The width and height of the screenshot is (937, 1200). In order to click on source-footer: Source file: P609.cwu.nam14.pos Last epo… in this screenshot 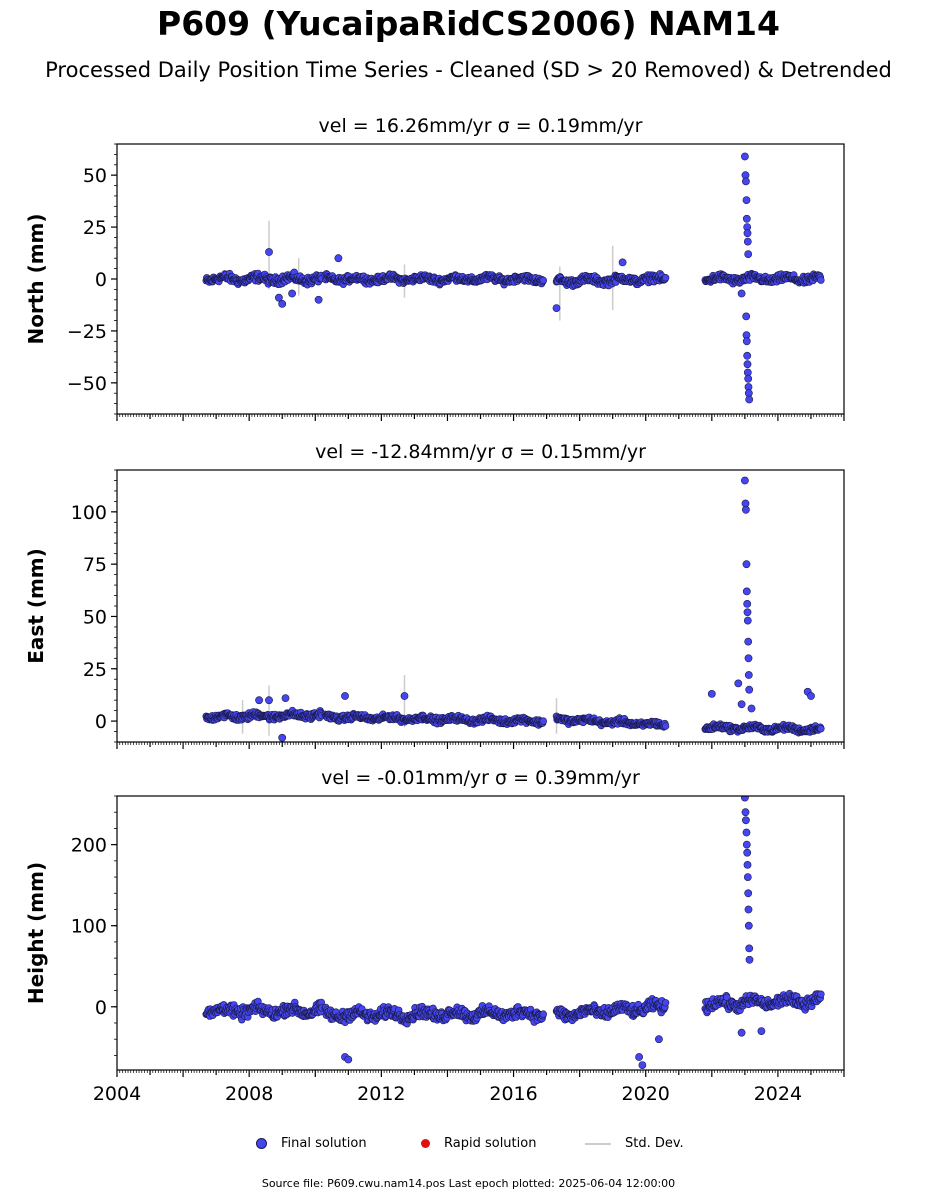, I will do `click(468, 1183)`.